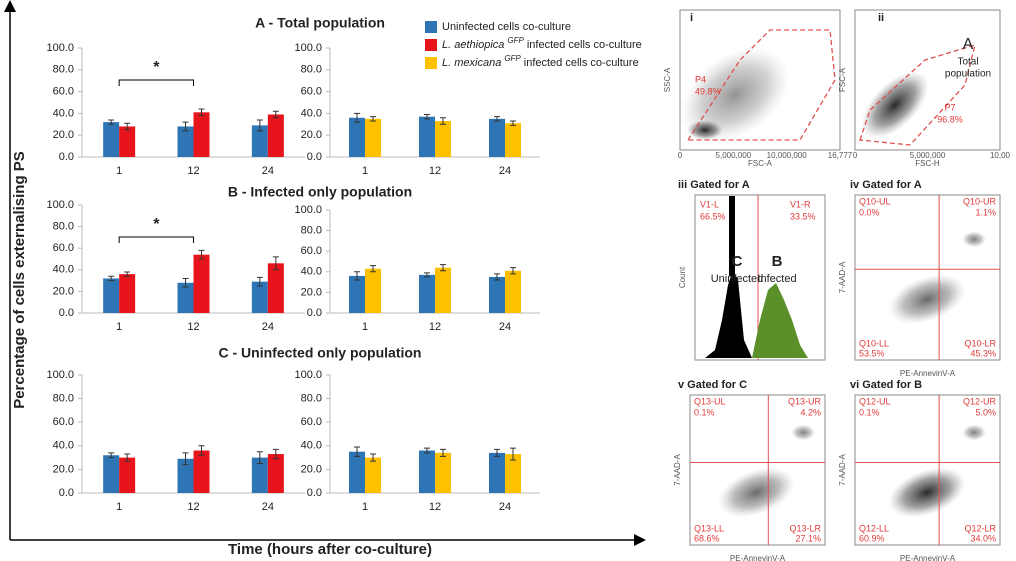 The image size is (1016, 561). What do you see at coordinates (980, 343) in the screenshot?
I see `quadrant-label: Q10-LR` at bounding box center [980, 343].